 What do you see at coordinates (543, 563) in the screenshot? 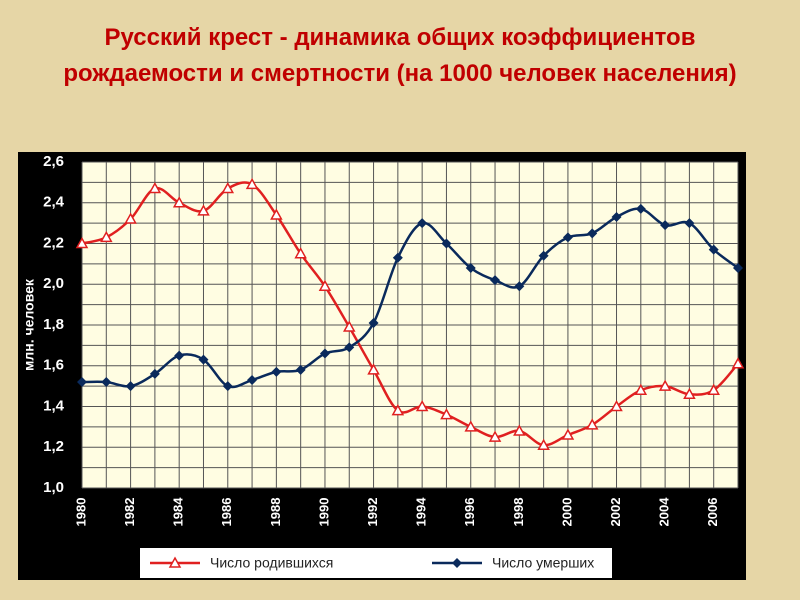
I see `legend-label: Число умерших` at bounding box center [543, 563].